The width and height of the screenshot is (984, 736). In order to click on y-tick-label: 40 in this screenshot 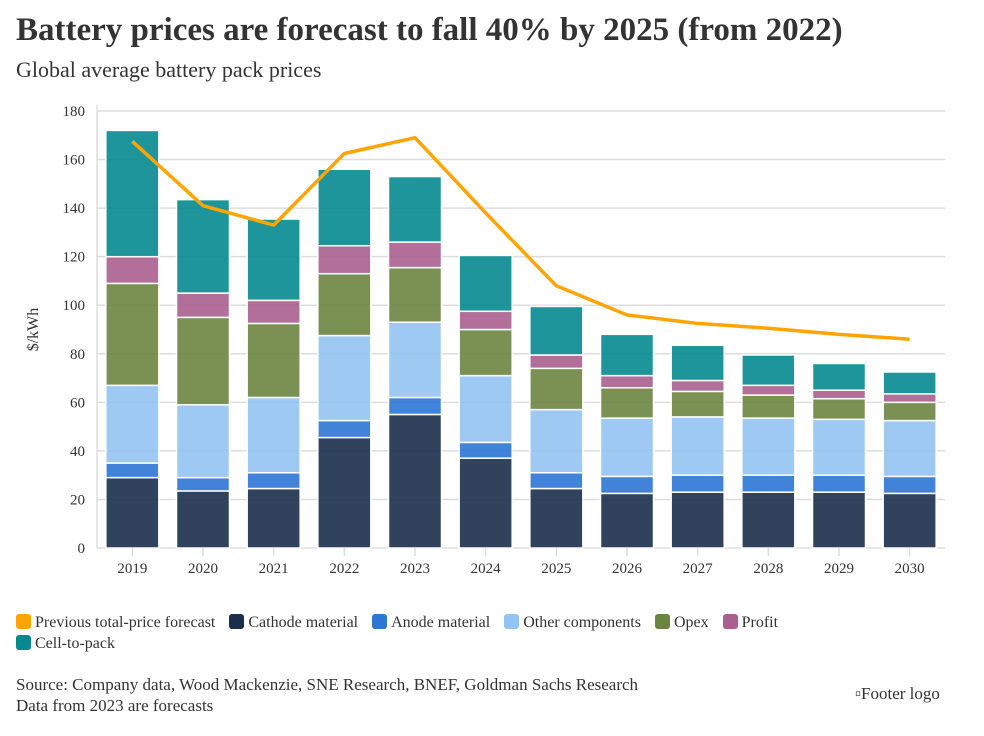, I will do `click(77, 452)`.